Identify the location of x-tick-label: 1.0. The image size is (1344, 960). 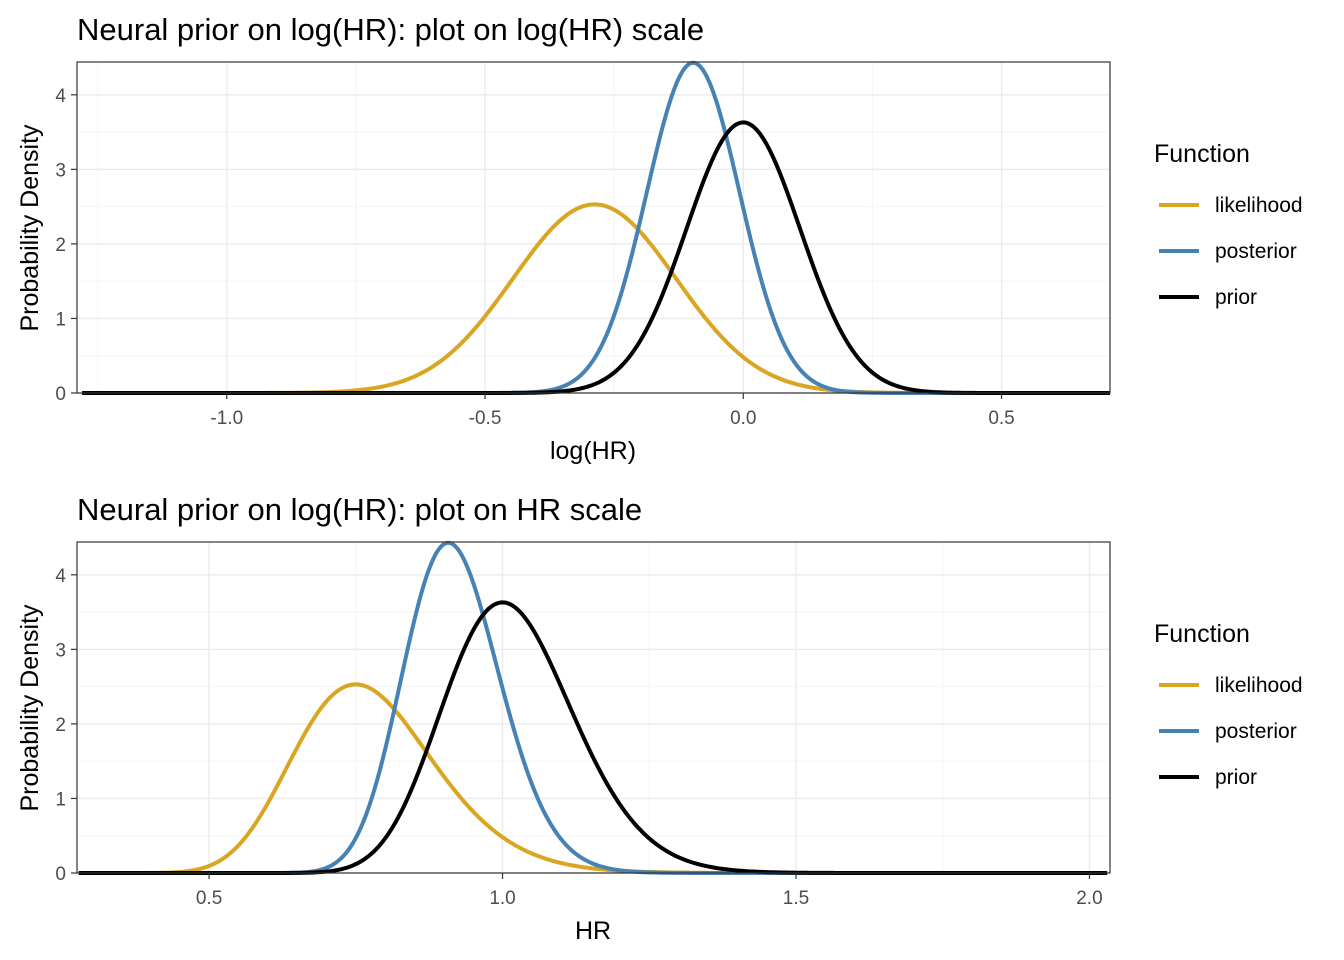
(502, 898).